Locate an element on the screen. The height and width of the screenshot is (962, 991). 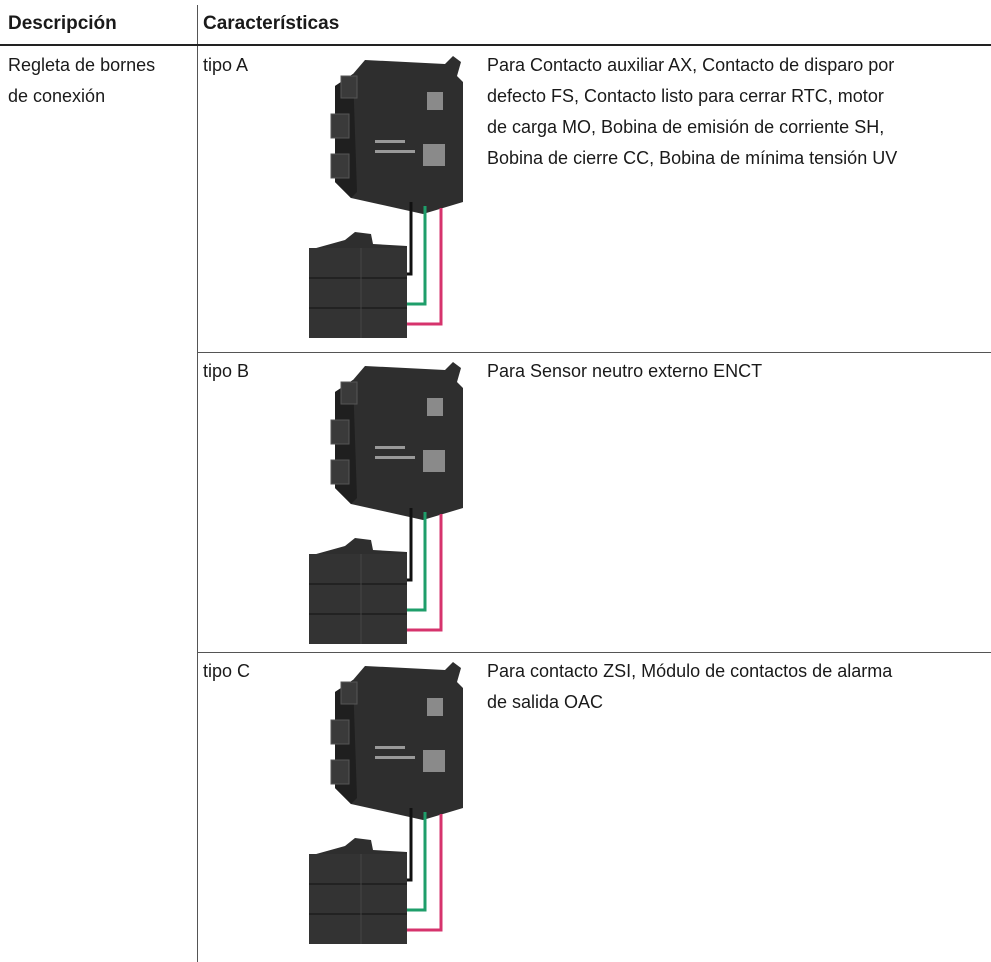
type-label: tipo B is located at coordinates (226, 371).